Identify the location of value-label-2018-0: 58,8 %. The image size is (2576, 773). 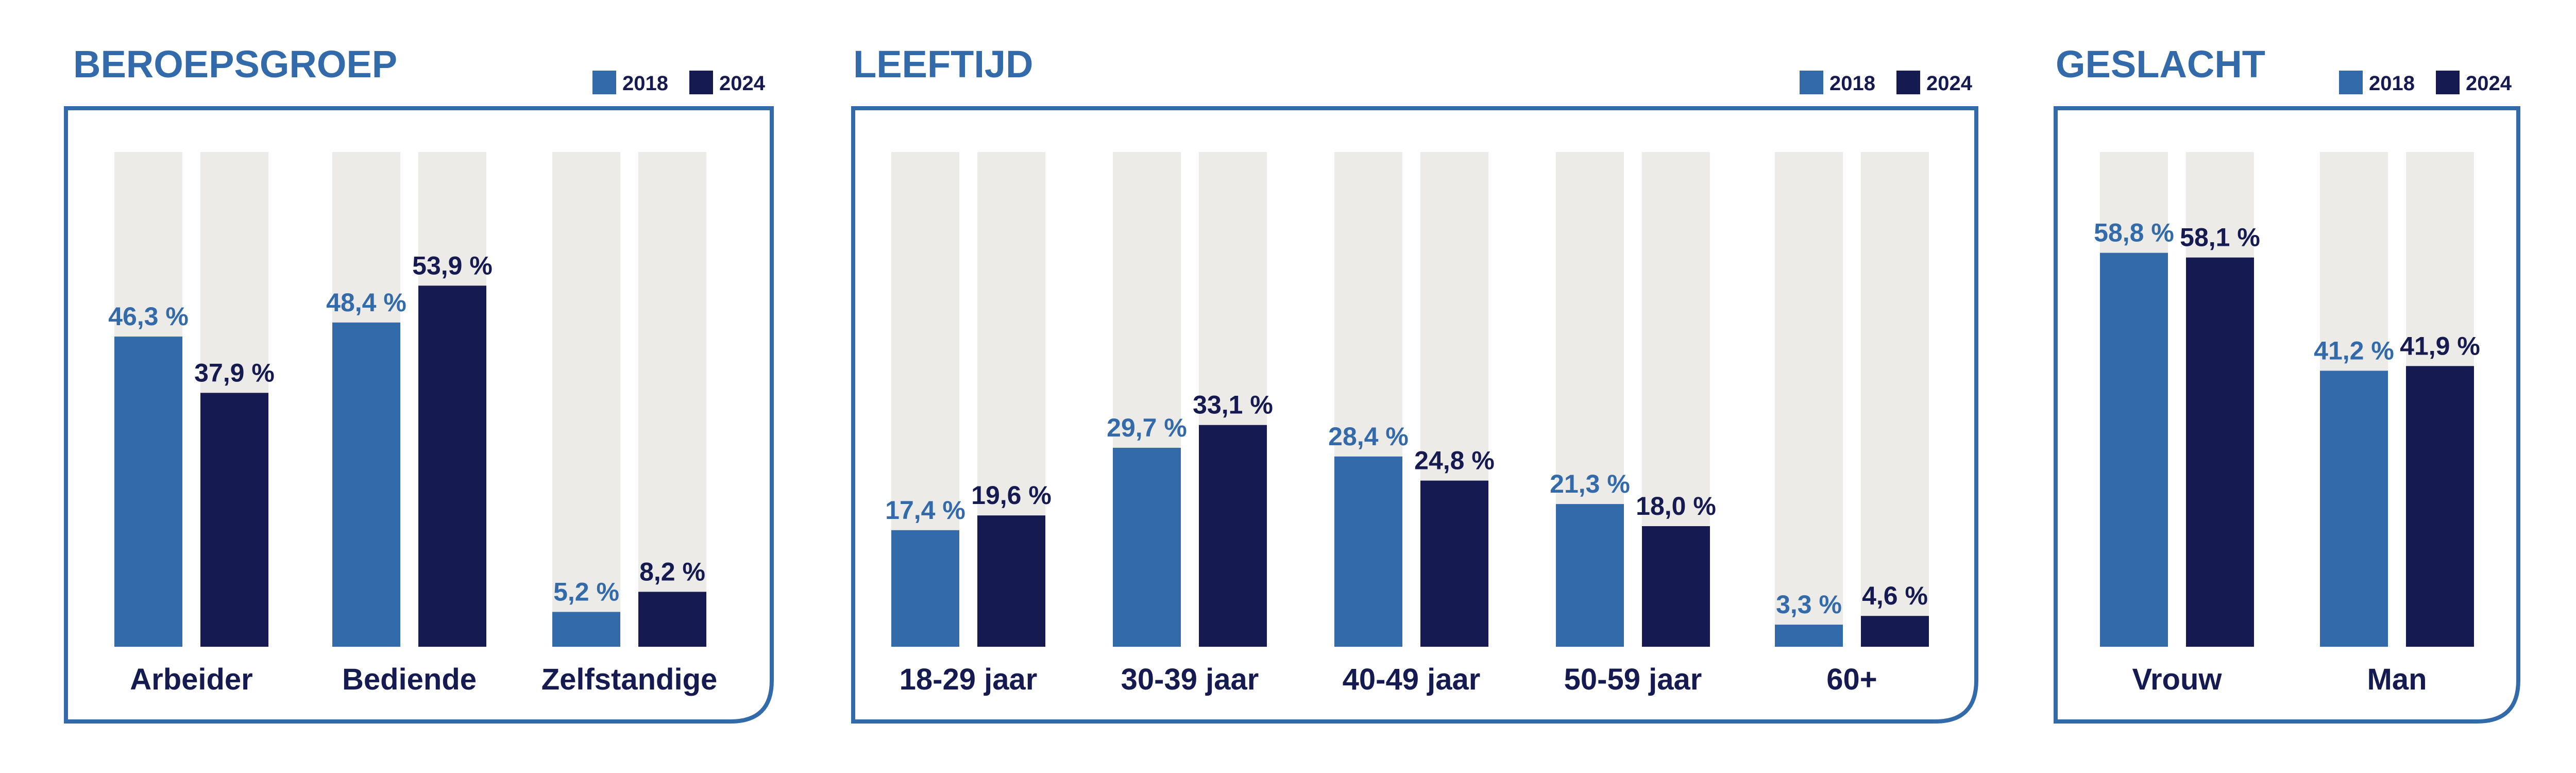
(2134, 233).